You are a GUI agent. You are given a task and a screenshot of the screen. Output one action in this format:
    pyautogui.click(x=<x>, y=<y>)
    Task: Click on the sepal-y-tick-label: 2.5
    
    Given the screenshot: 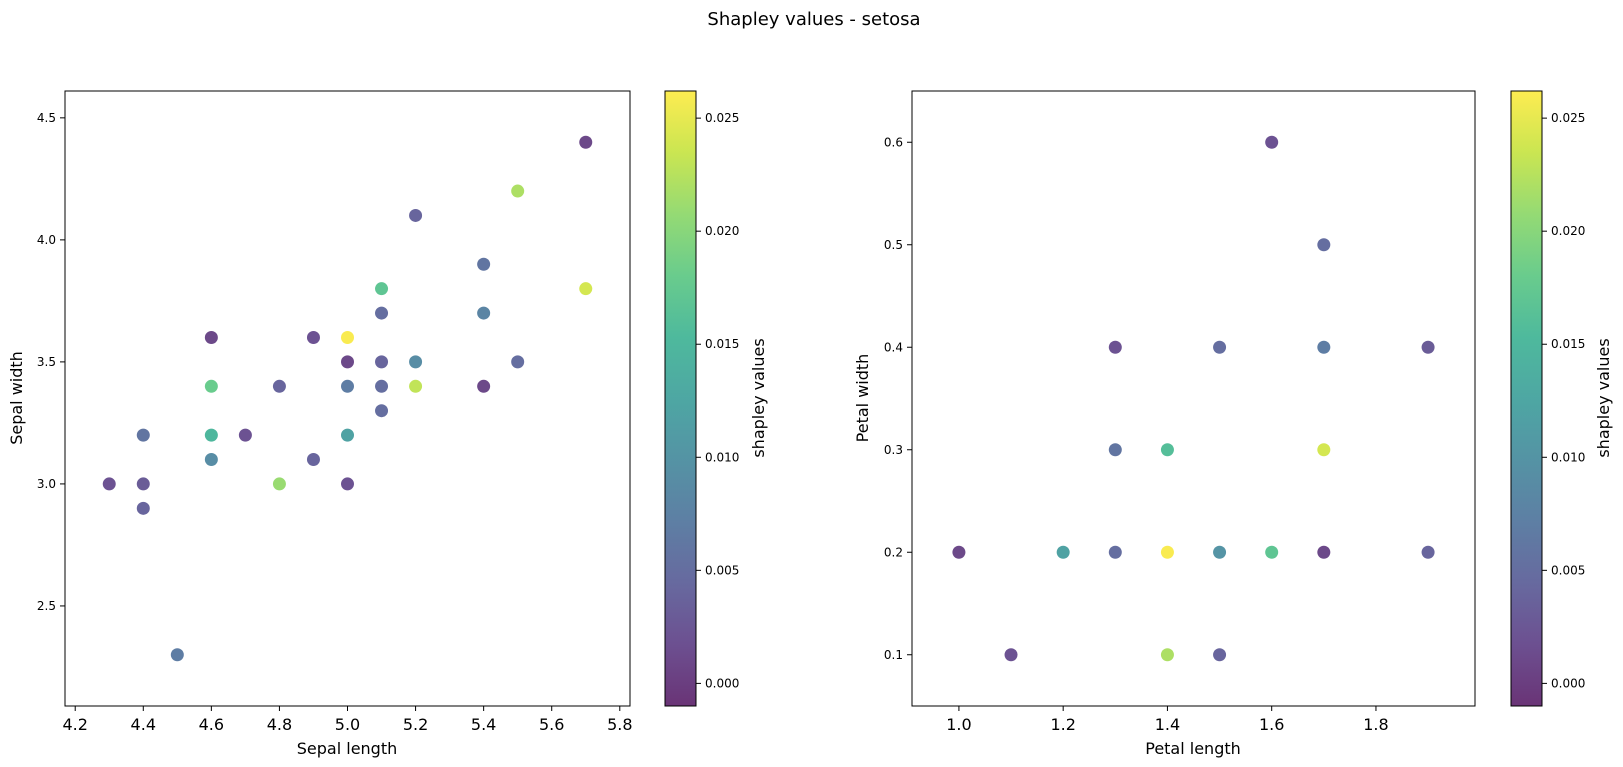 What is the action you would take?
    pyautogui.click(x=46, y=606)
    